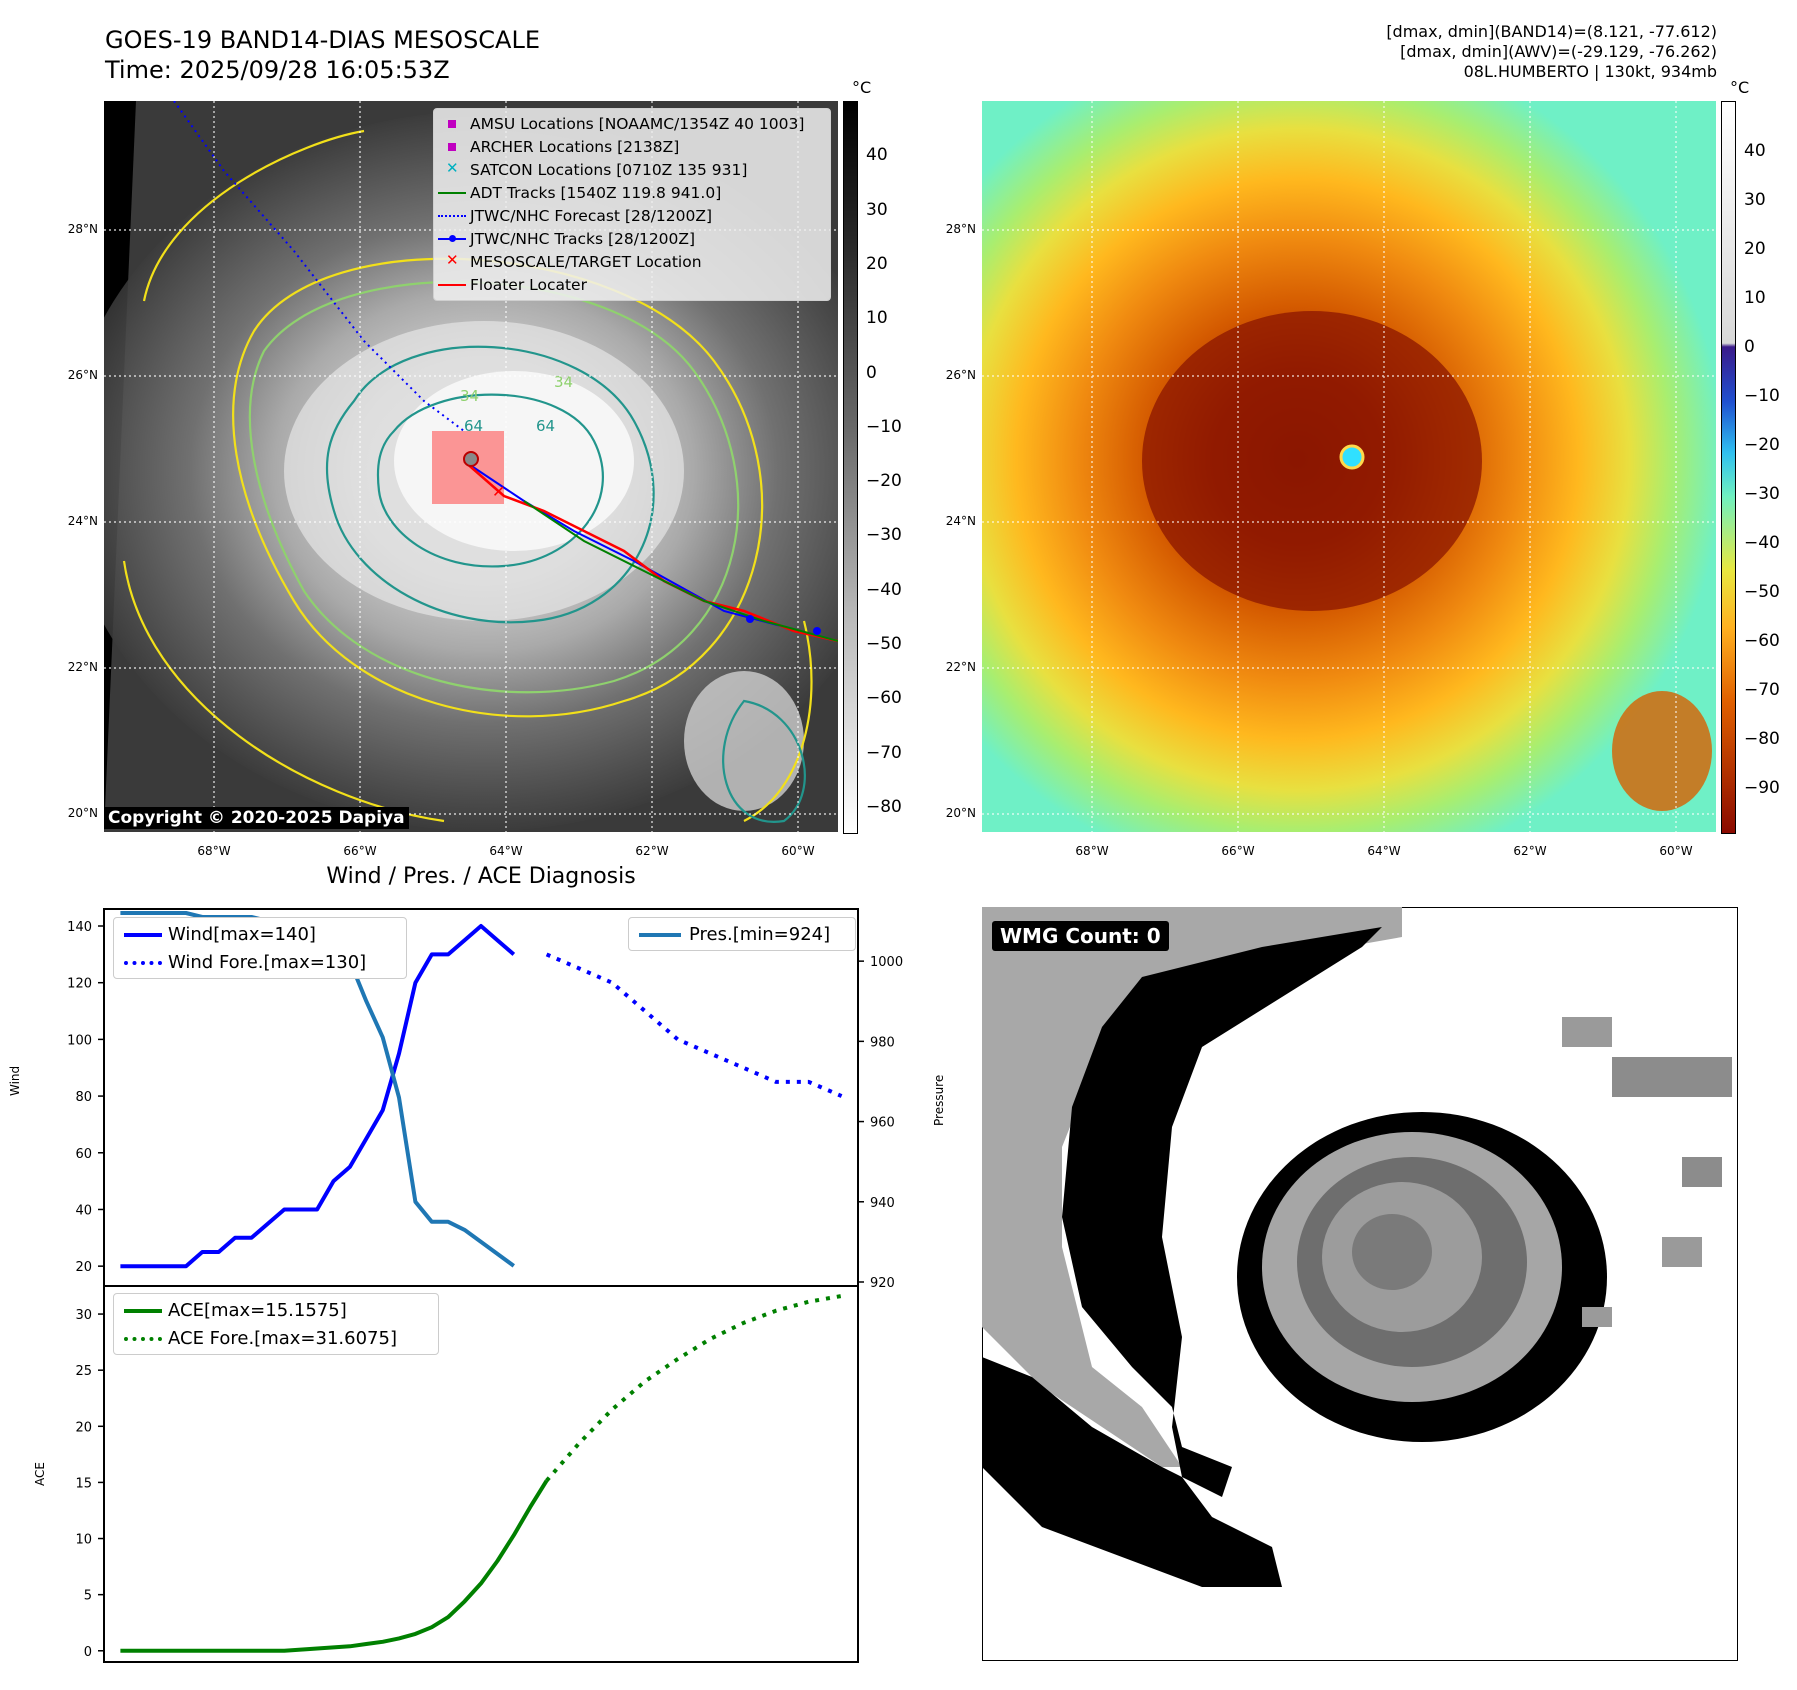  I want to click on awv-colorbar-tick: 40, so click(1755, 151).